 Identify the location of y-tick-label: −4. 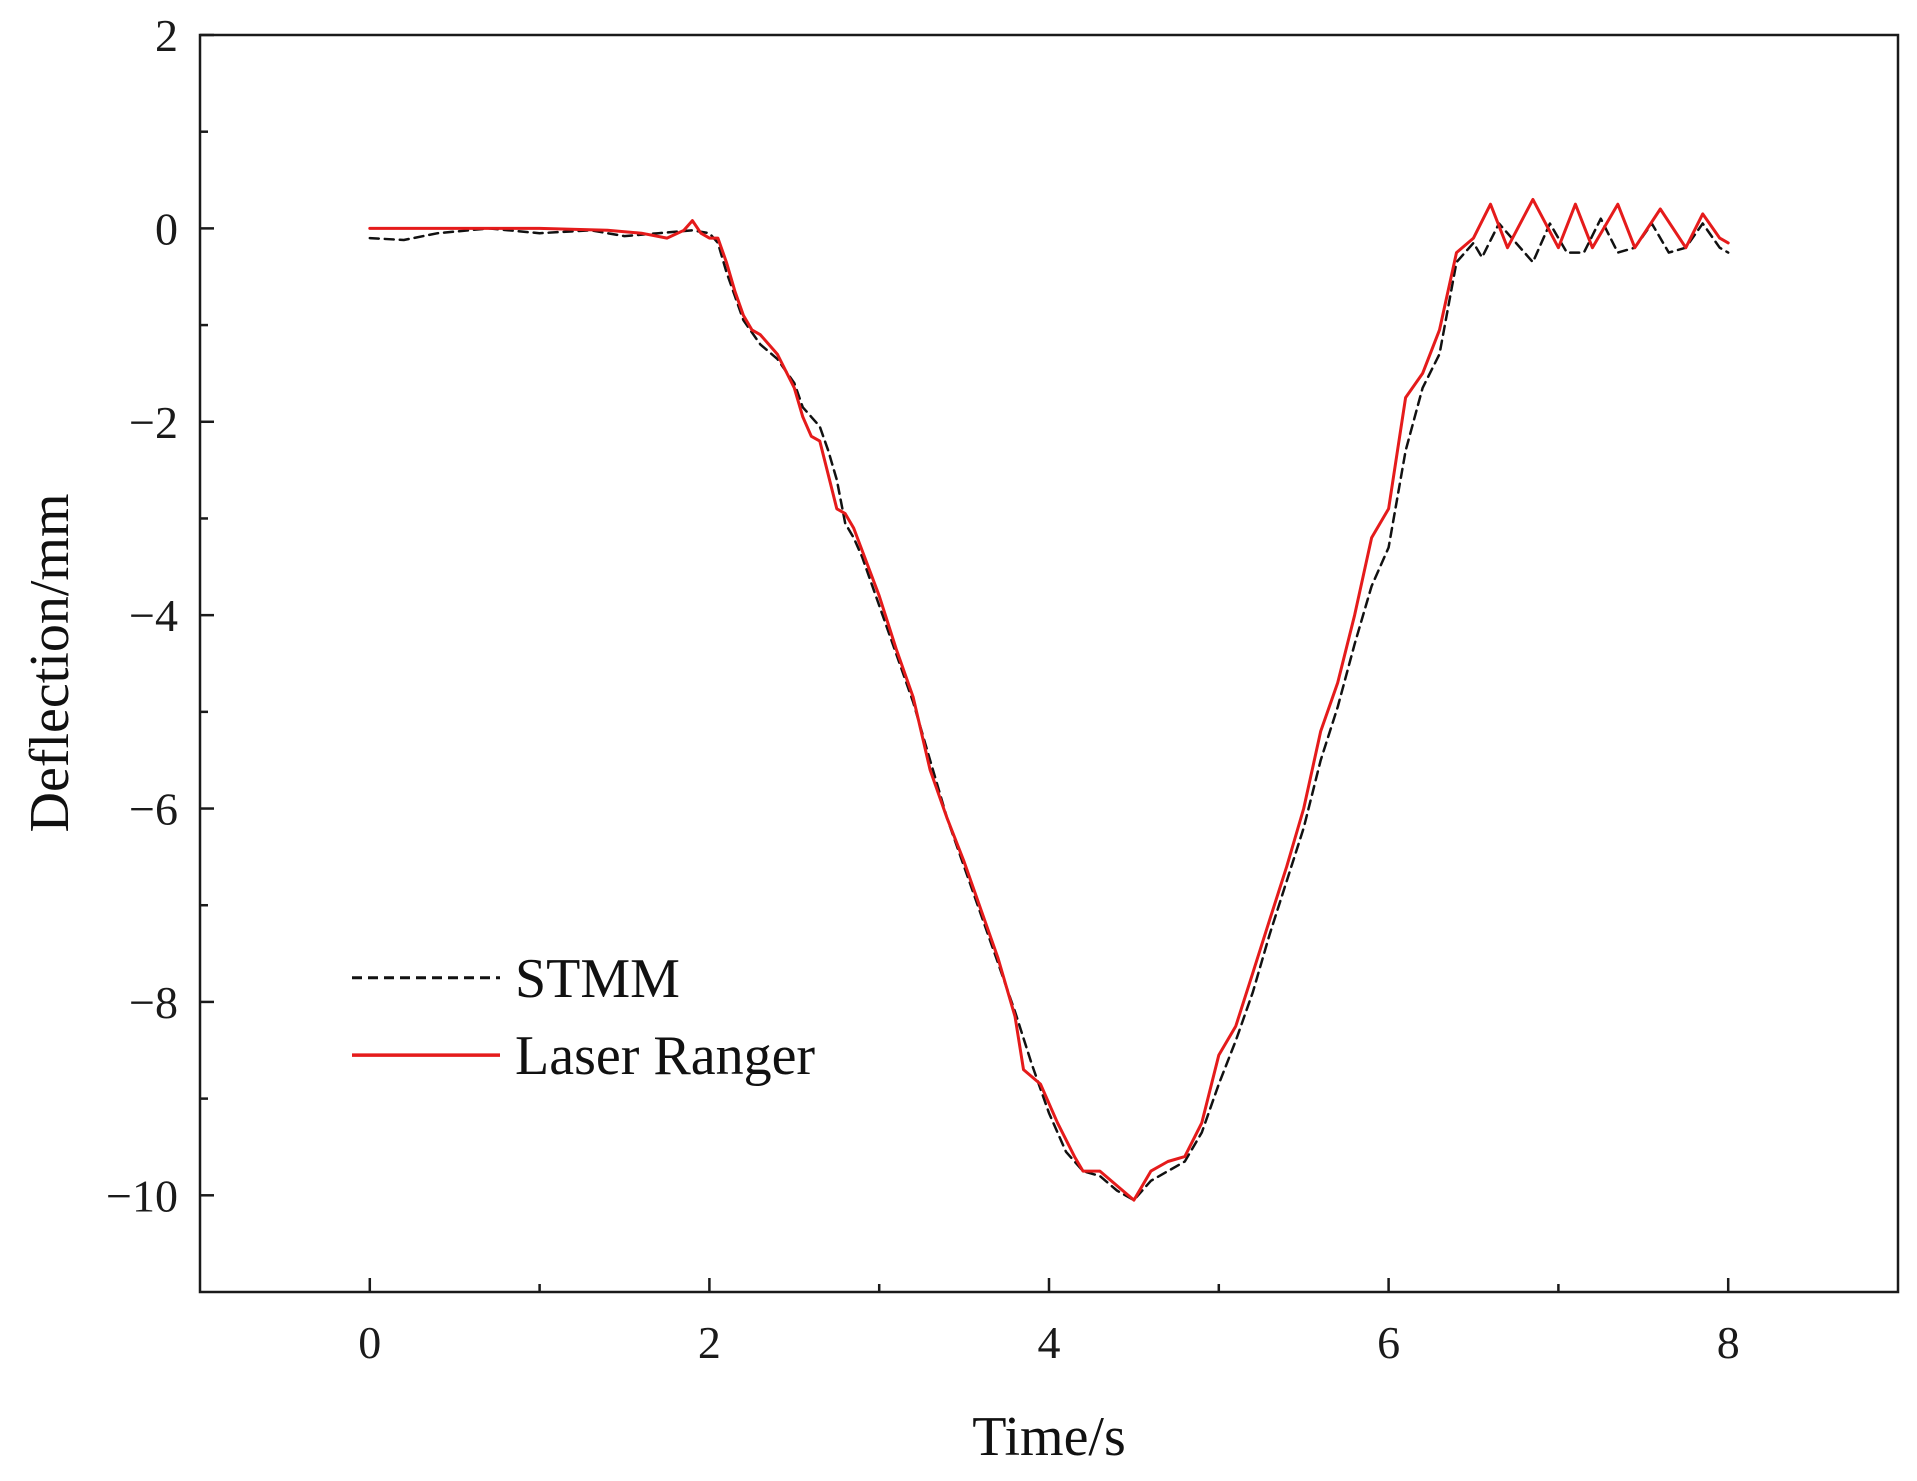
(153, 615).